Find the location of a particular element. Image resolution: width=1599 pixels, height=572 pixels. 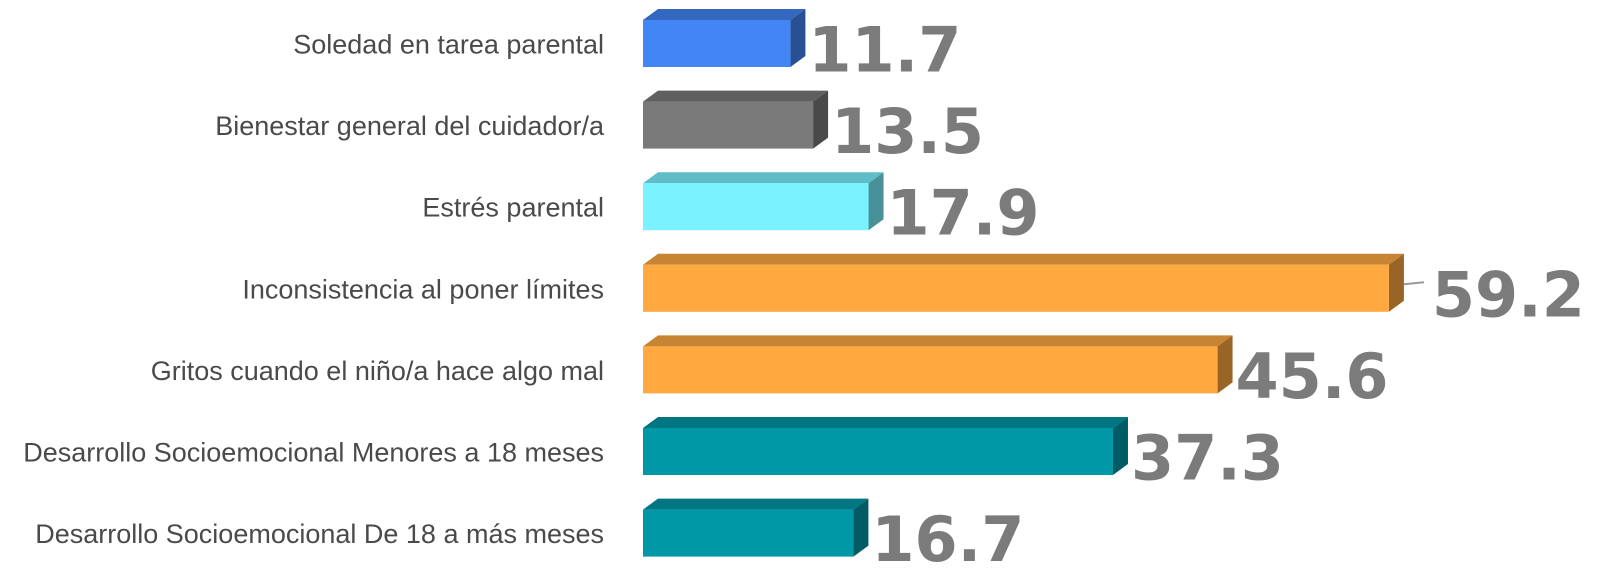

bar-group: Soledad en tarea parental 11.7 is located at coordinates (627, 48).